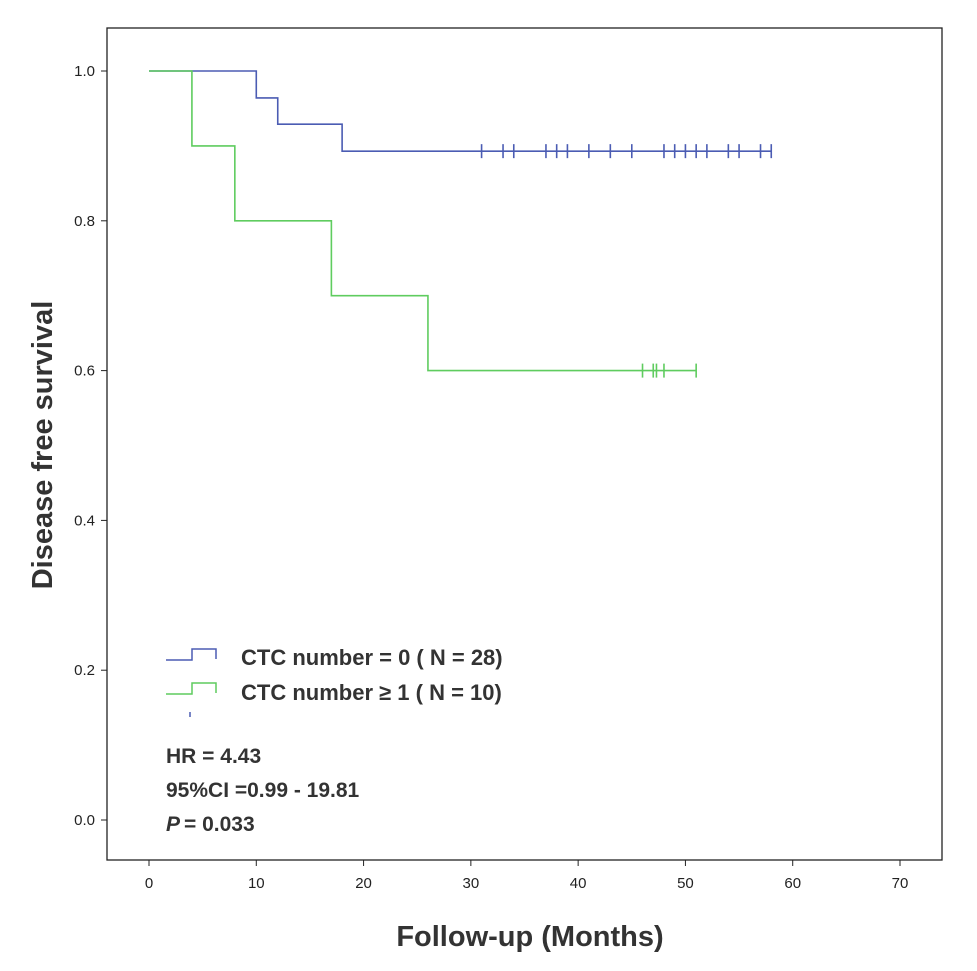  I want to click on legend-label-ctc-1: CTC number ≥ 1 ( N = 10), so click(371, 692).